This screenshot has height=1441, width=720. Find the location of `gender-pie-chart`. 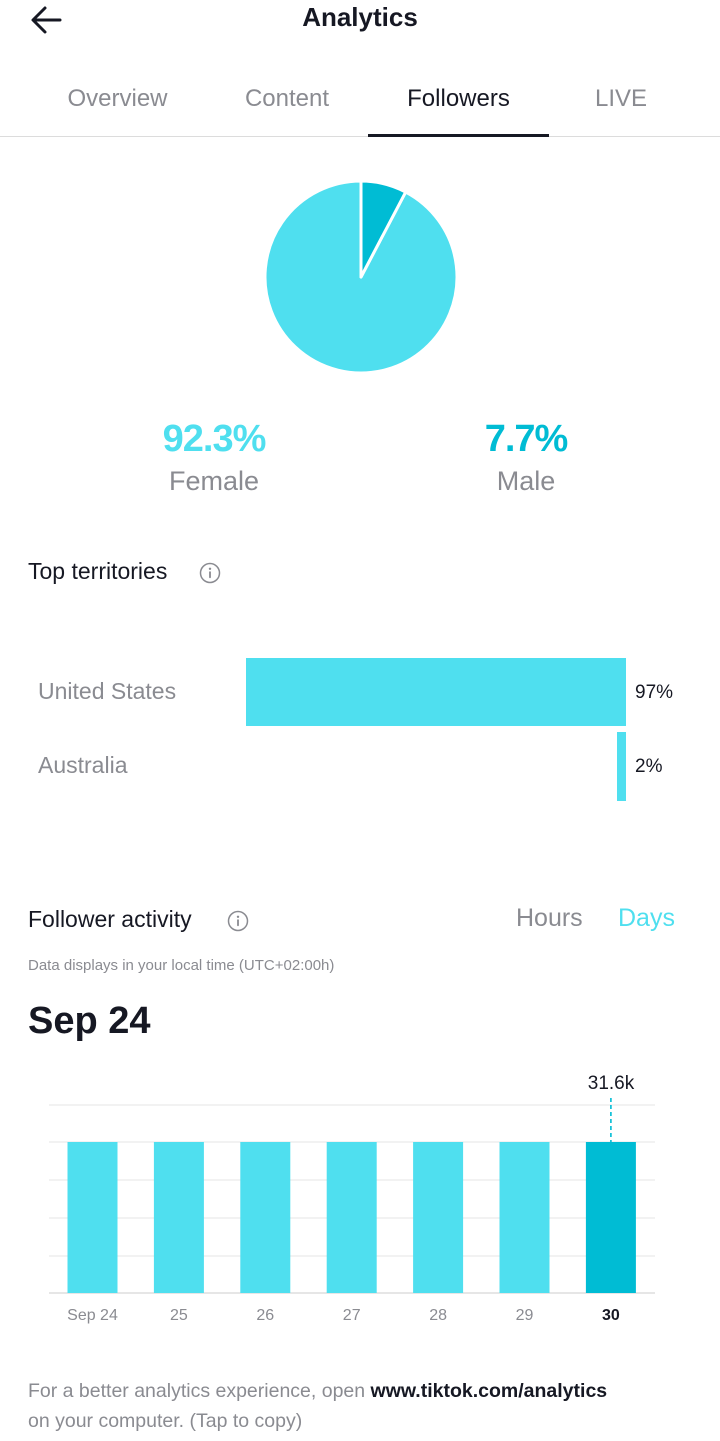

gender-pie-chart is located at coordinates (361, 277).